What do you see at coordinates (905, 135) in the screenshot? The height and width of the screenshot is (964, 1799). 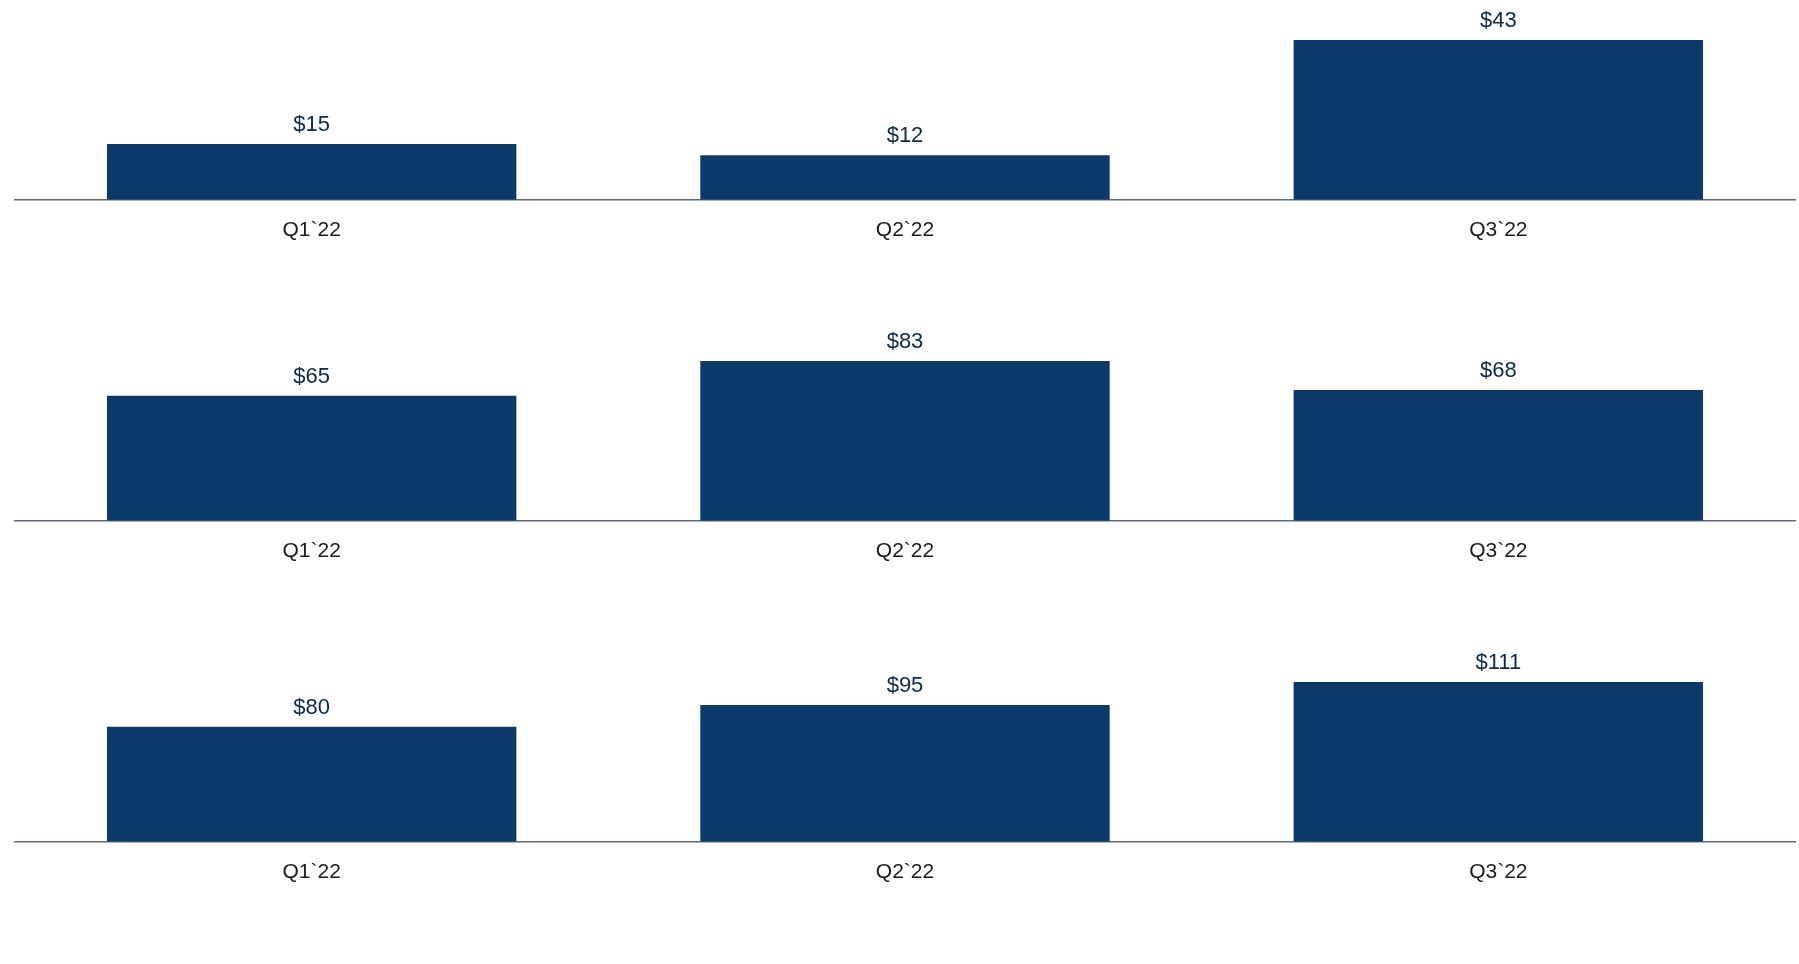 I see `data-label: $12` at bounding box center [905, 135].